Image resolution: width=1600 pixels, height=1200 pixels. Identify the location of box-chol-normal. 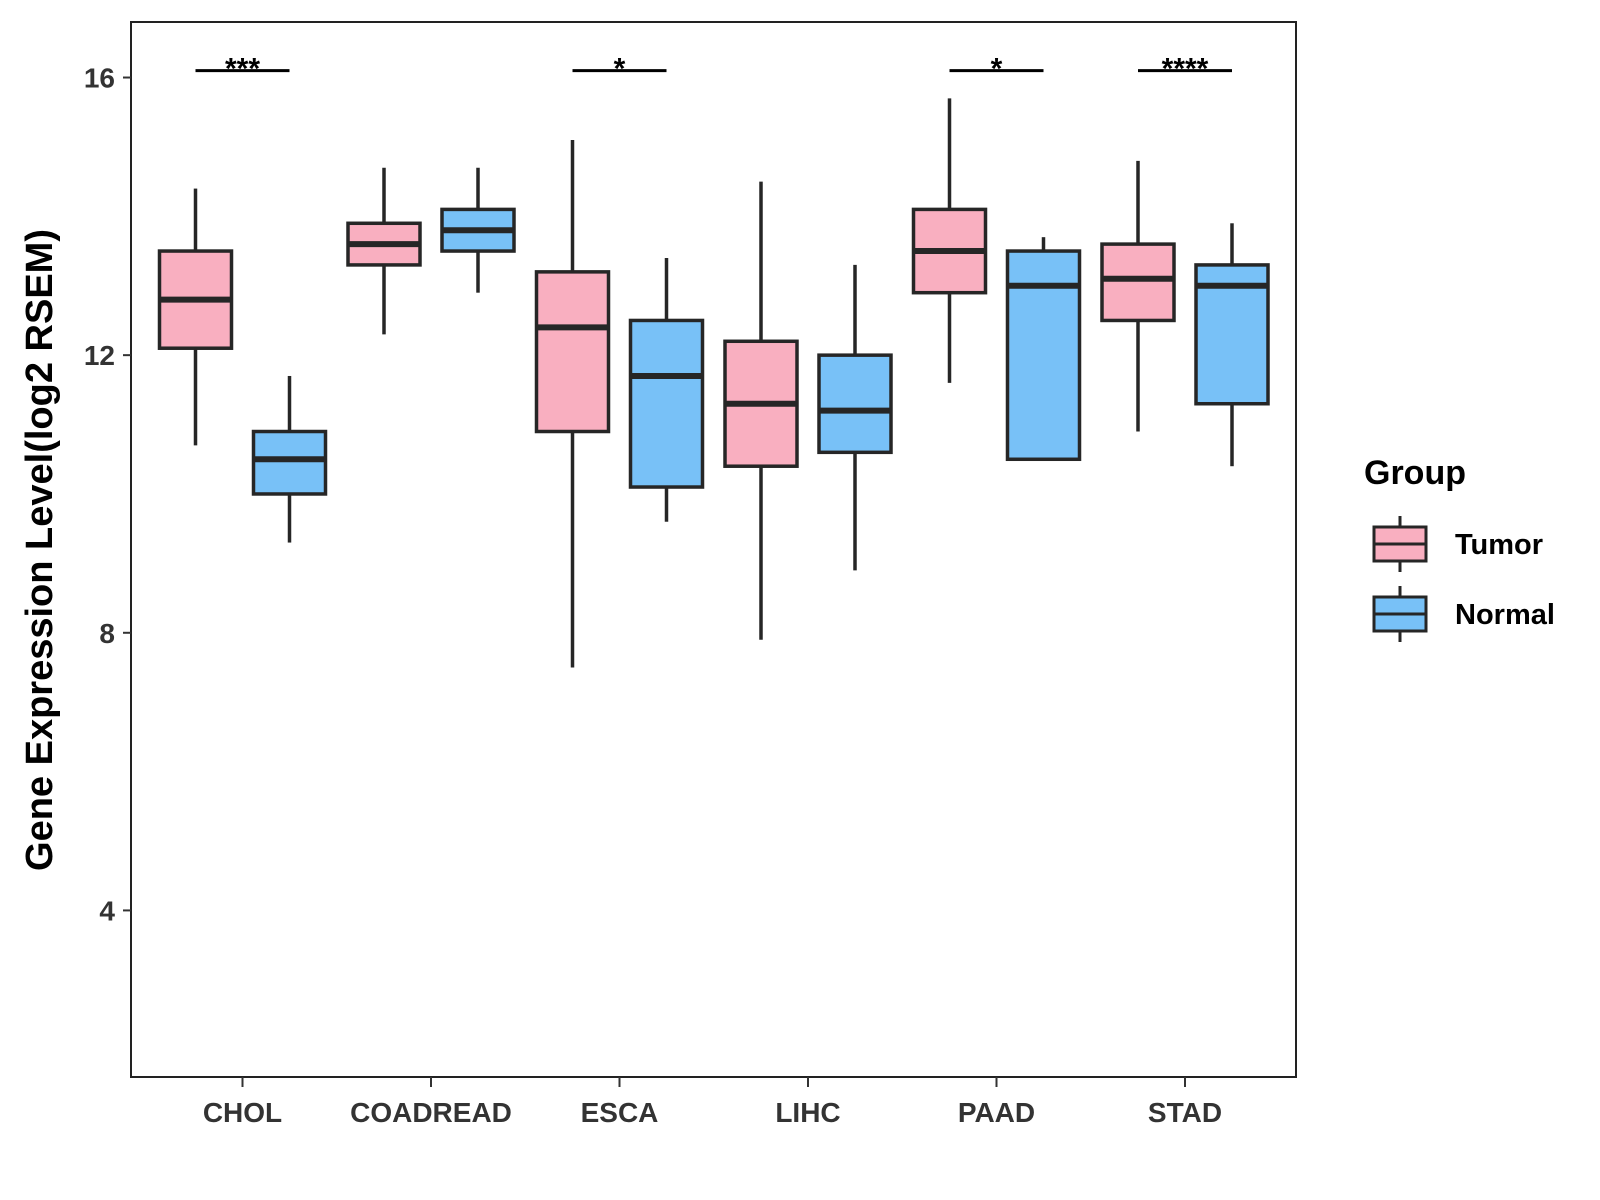
(289, 459).